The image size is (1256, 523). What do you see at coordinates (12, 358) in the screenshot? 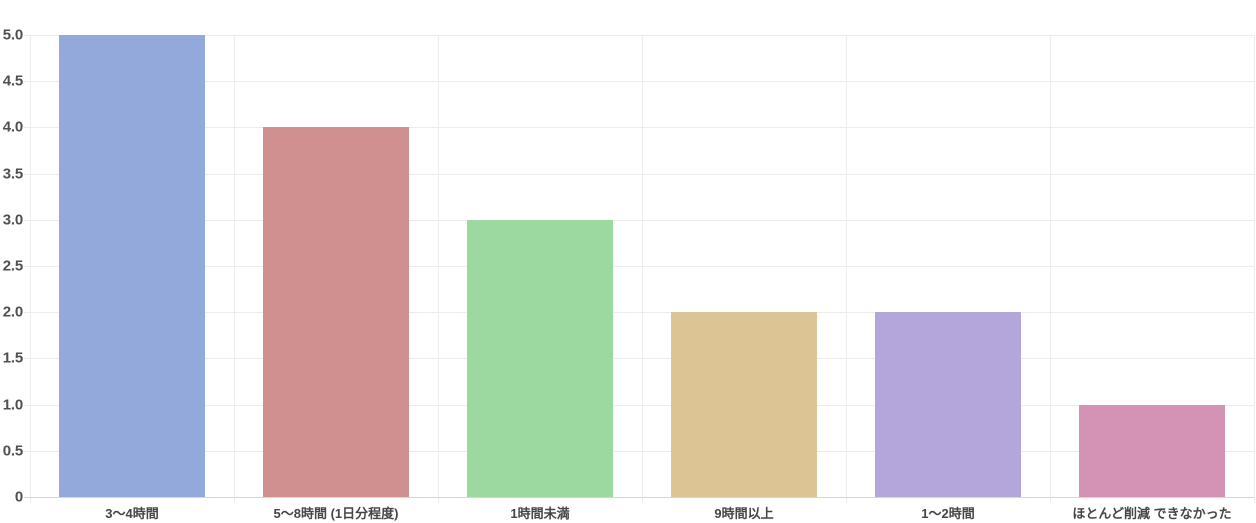
I see `y-tick-label: 1.5` at bounding box center [12, 358].